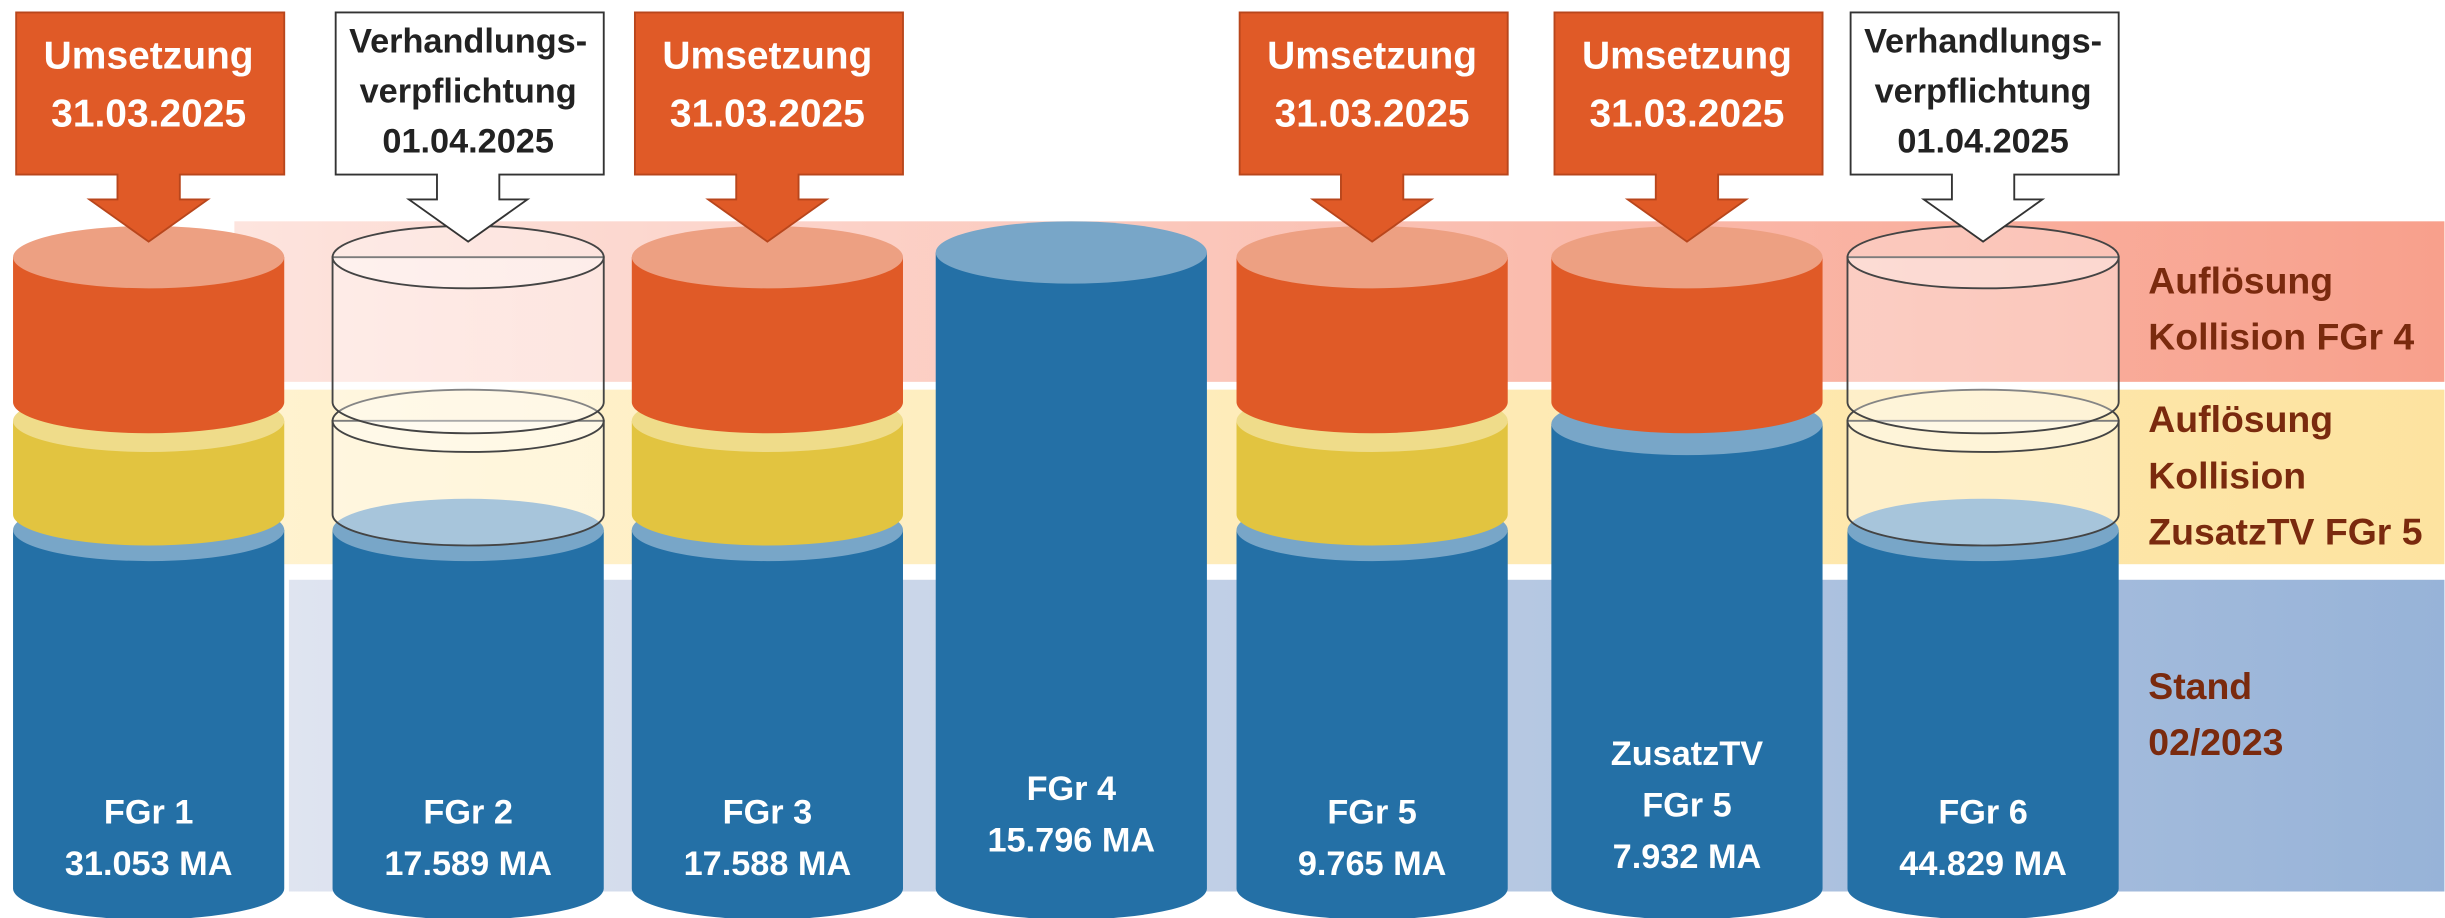 The image size is (2445, 918). I want to click on column-label: 31.053 MA, so click(149, 864).